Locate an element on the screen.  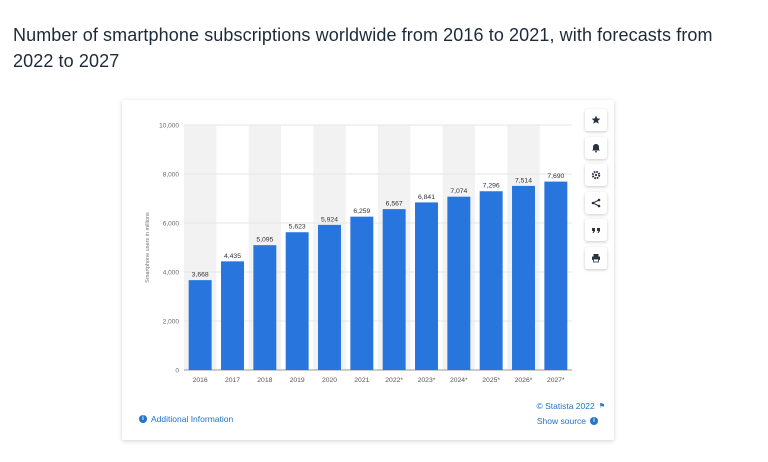
bar-value-label: 6,259 is located at coordinates (361, 211).